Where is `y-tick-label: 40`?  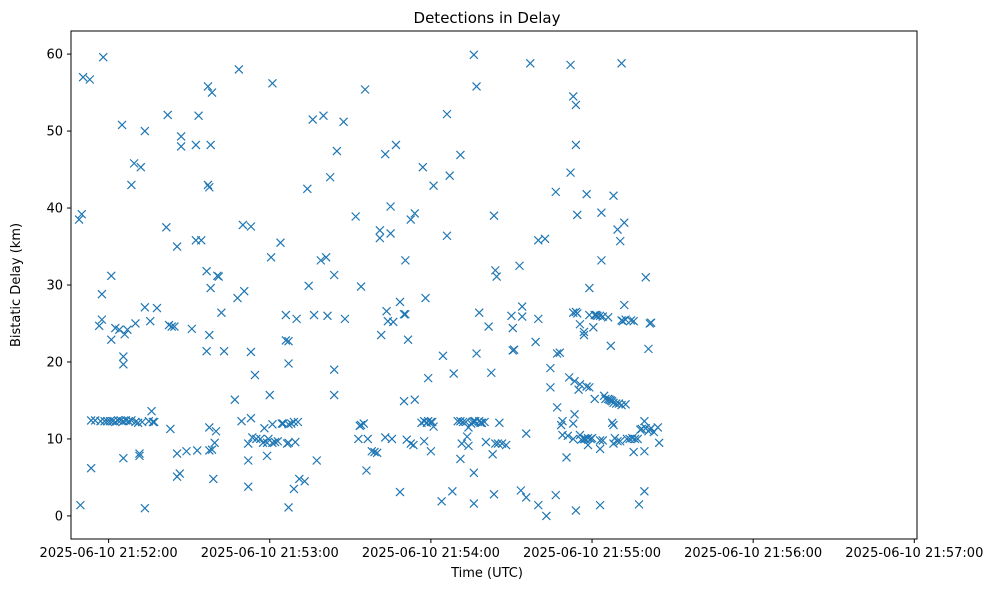
y-tick-label: 40 is located at coordinates (54, 209).